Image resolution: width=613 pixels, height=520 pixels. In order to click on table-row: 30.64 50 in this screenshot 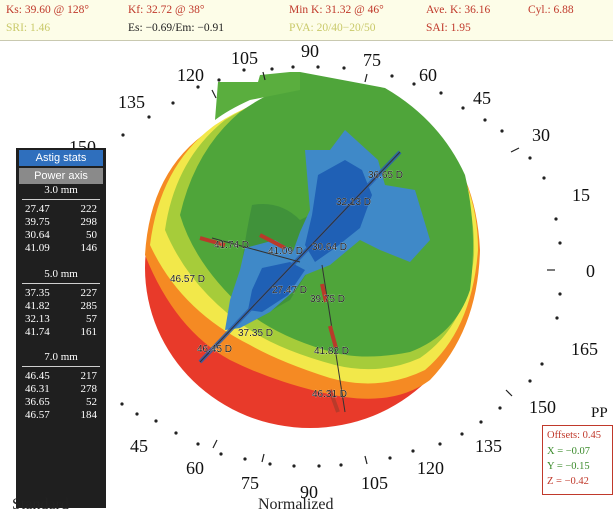, I will do `click(61, 235)`.